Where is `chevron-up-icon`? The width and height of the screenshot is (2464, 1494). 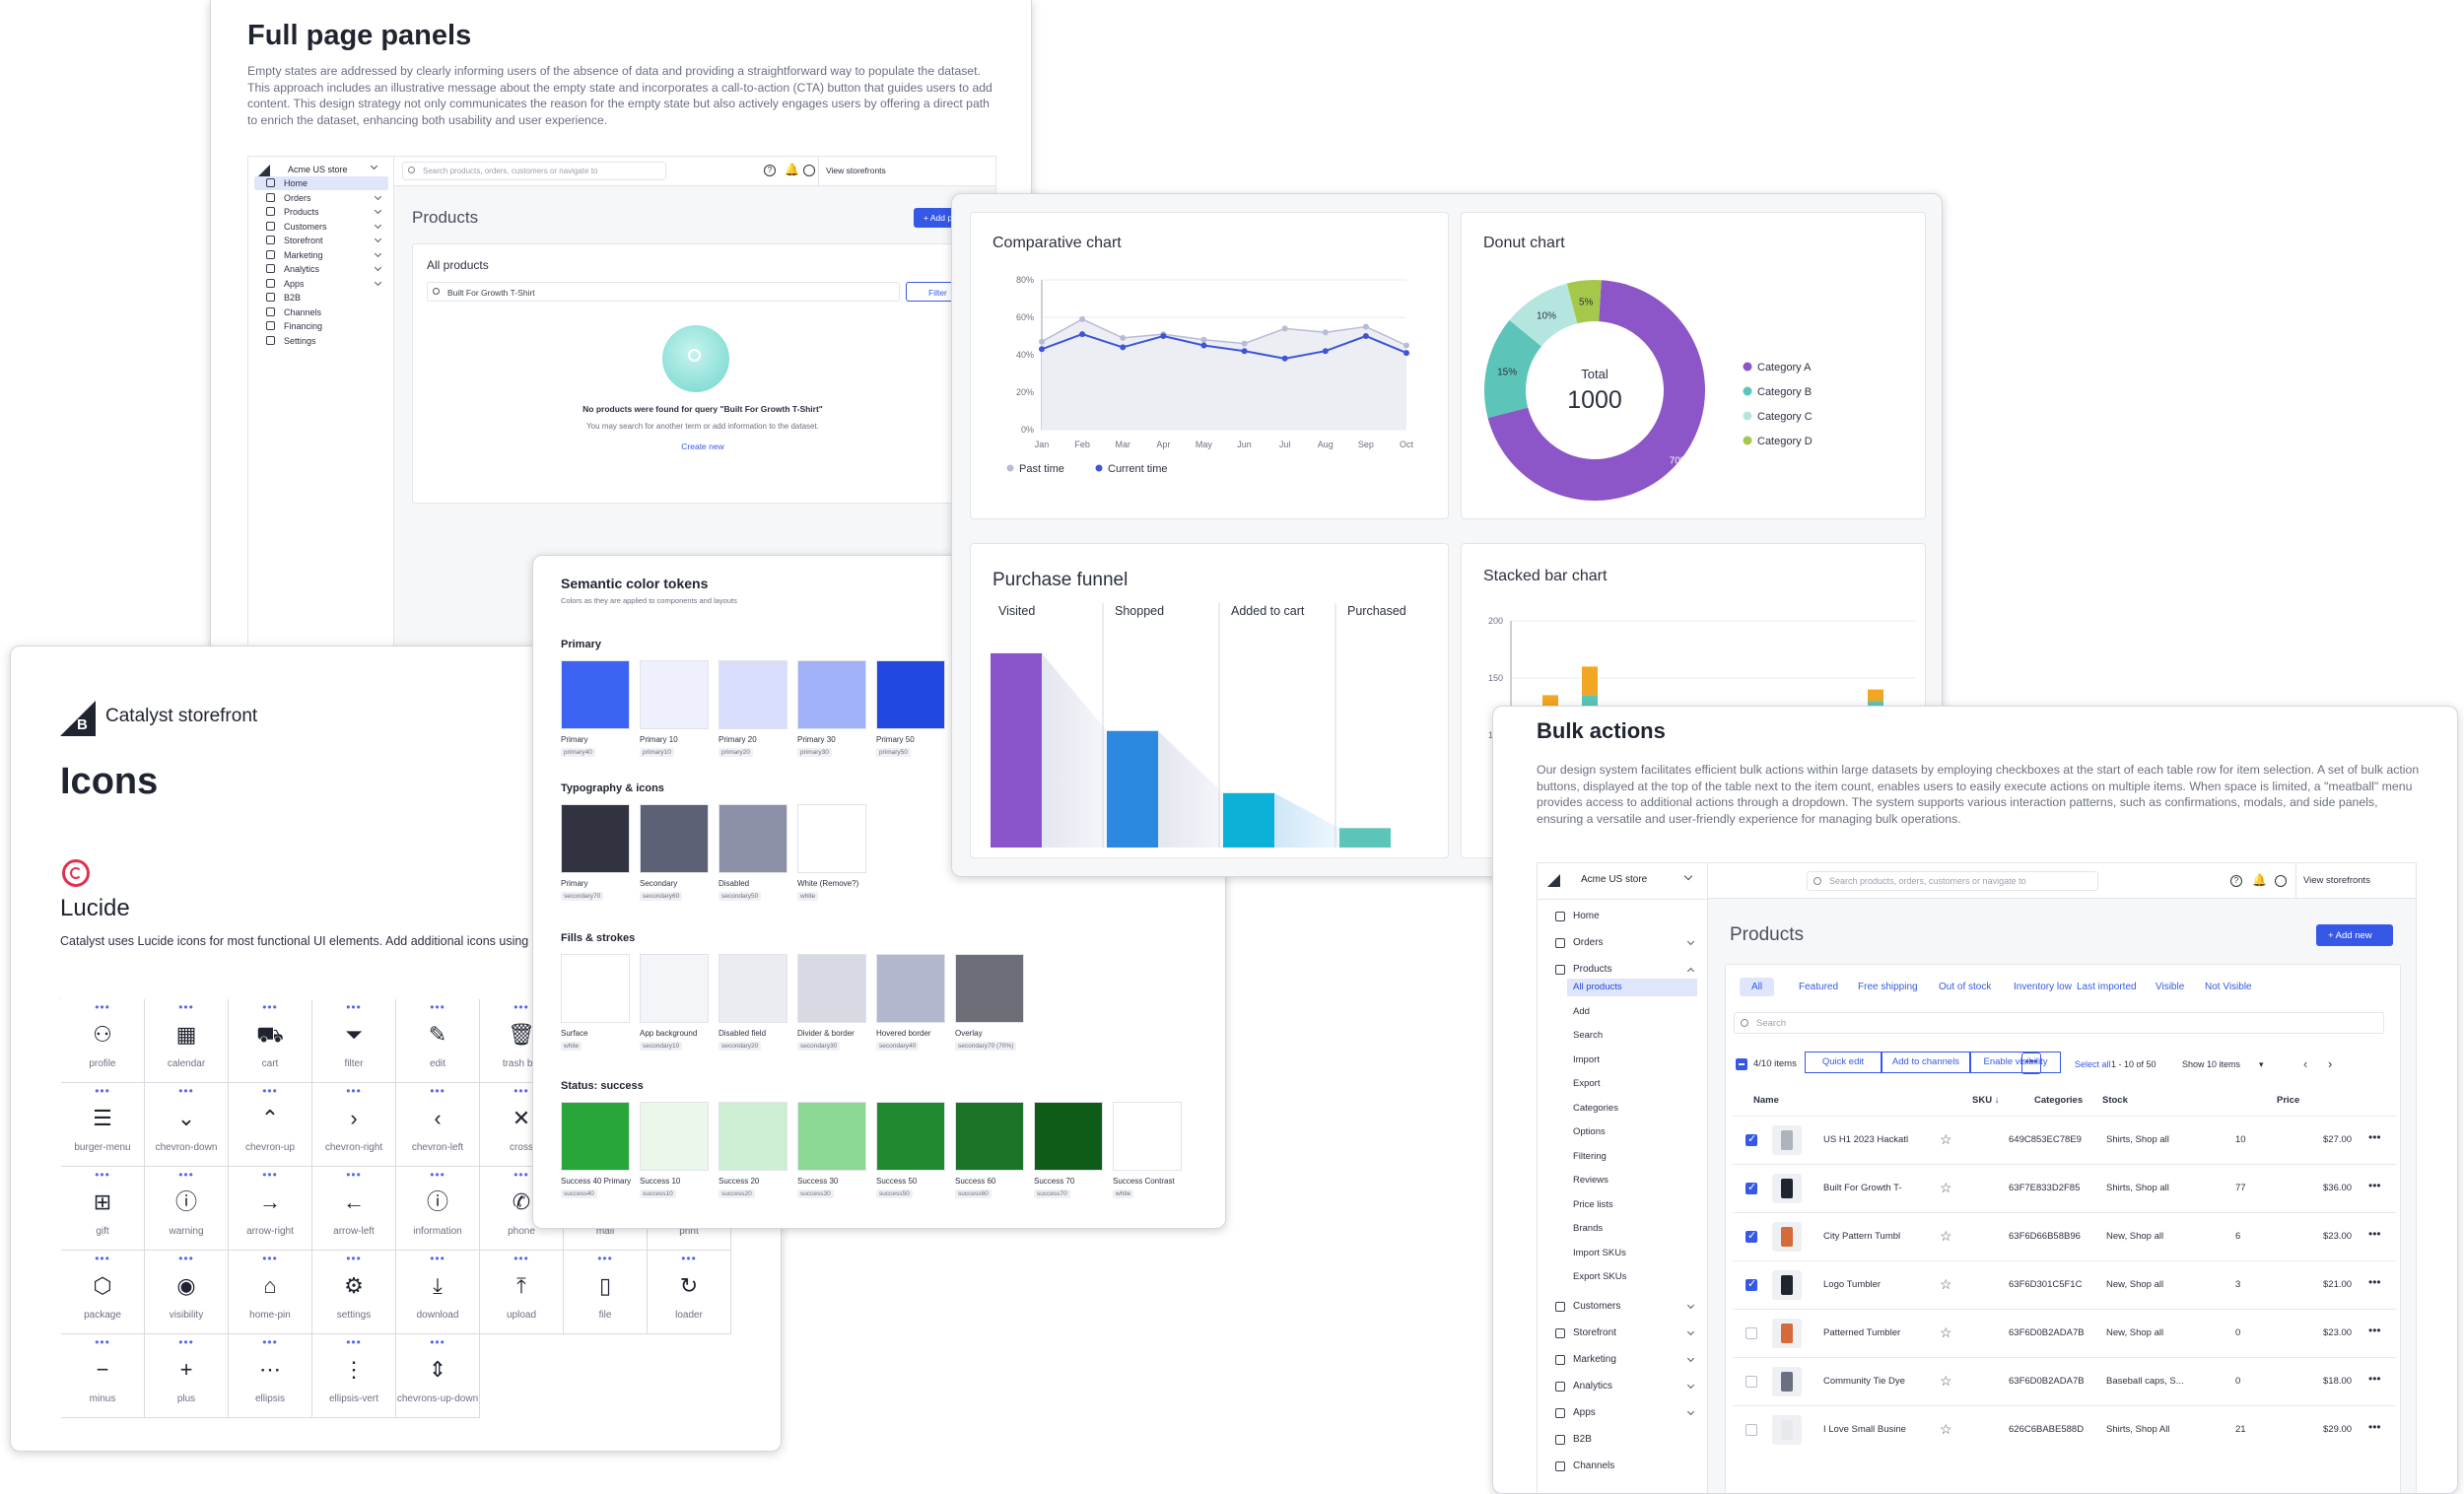 chevron-up-icon is located at coordinates (1690, 971).